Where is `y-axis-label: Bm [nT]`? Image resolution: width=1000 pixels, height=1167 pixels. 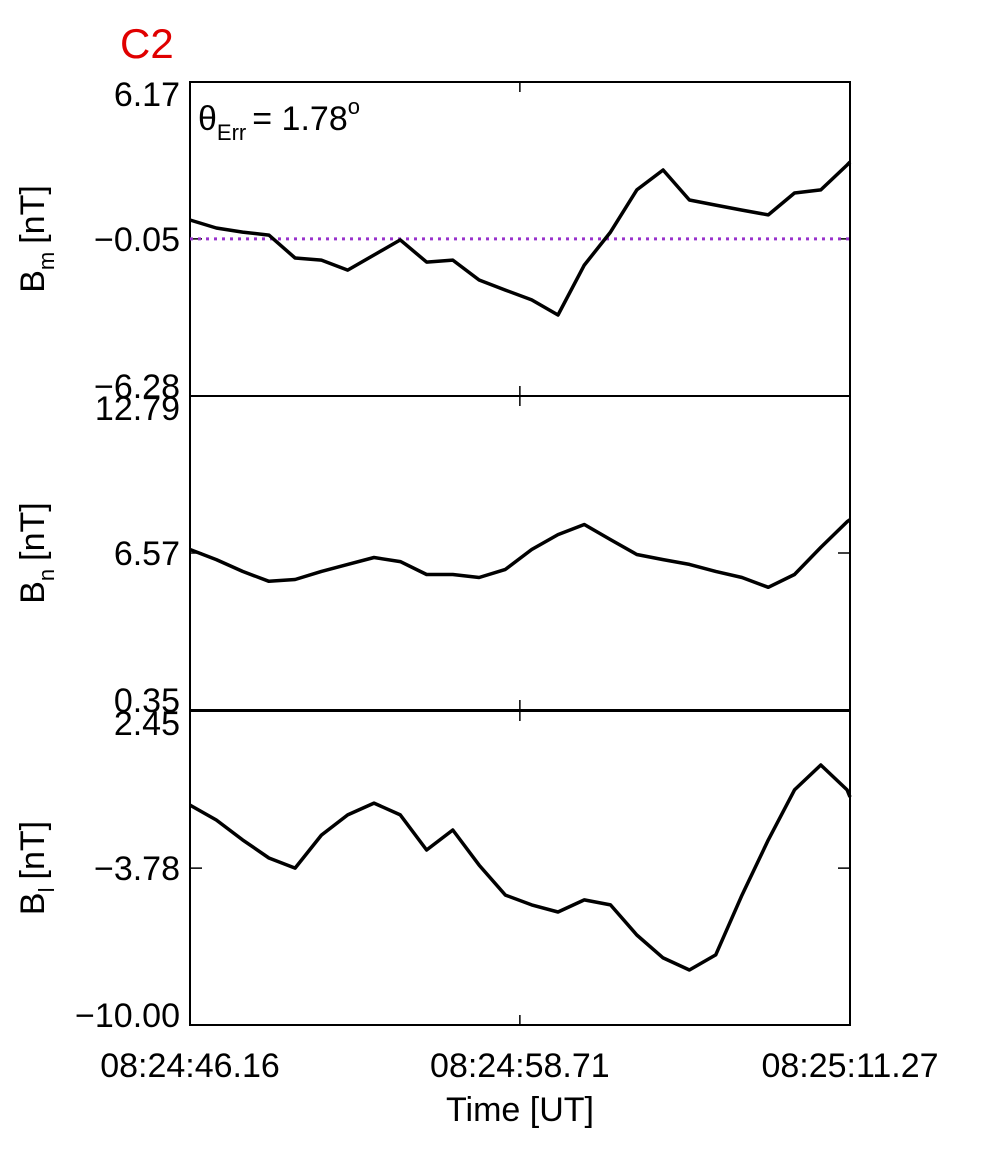
y-axis-label: Bm [nT] is located at coordinates (36, 239).